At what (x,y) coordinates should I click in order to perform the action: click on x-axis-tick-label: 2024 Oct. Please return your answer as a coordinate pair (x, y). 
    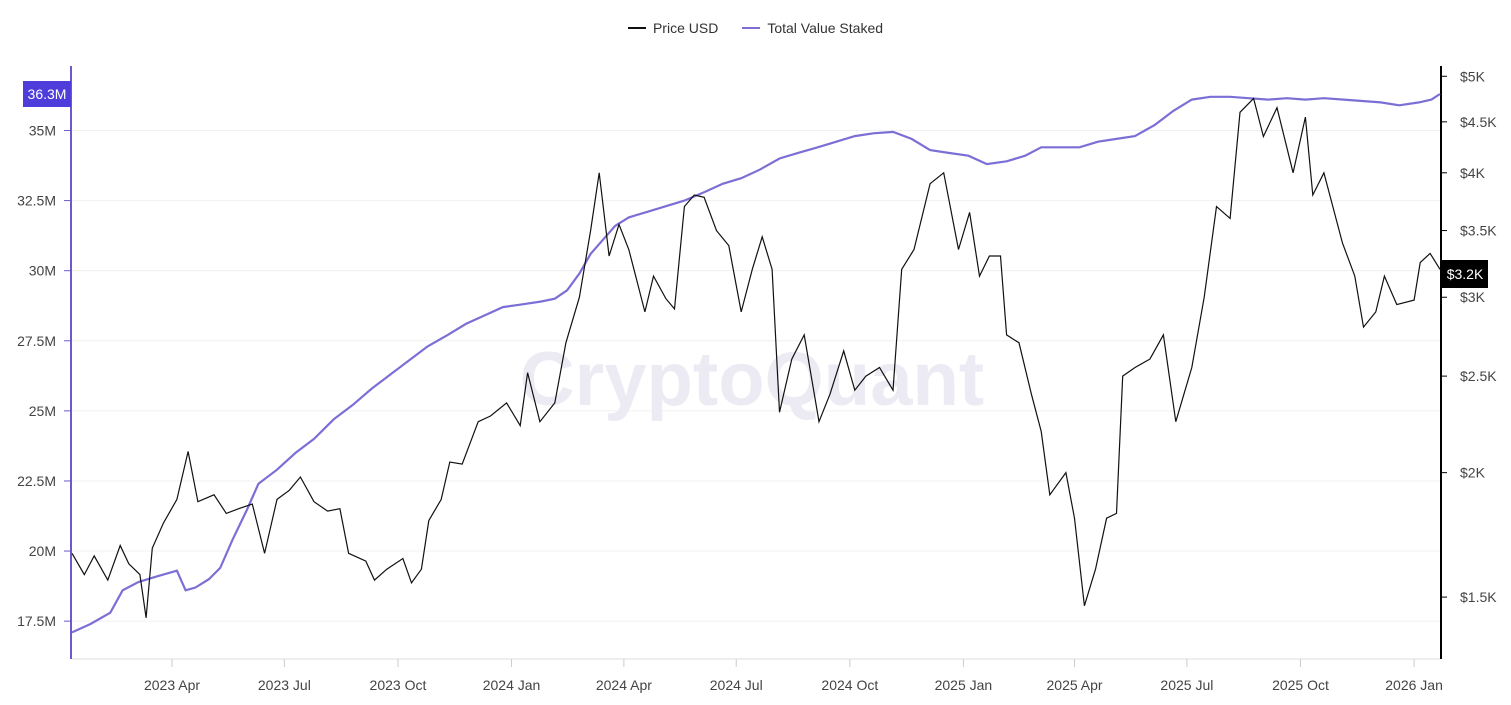
    Looking at the image, I should click on (849, 685).